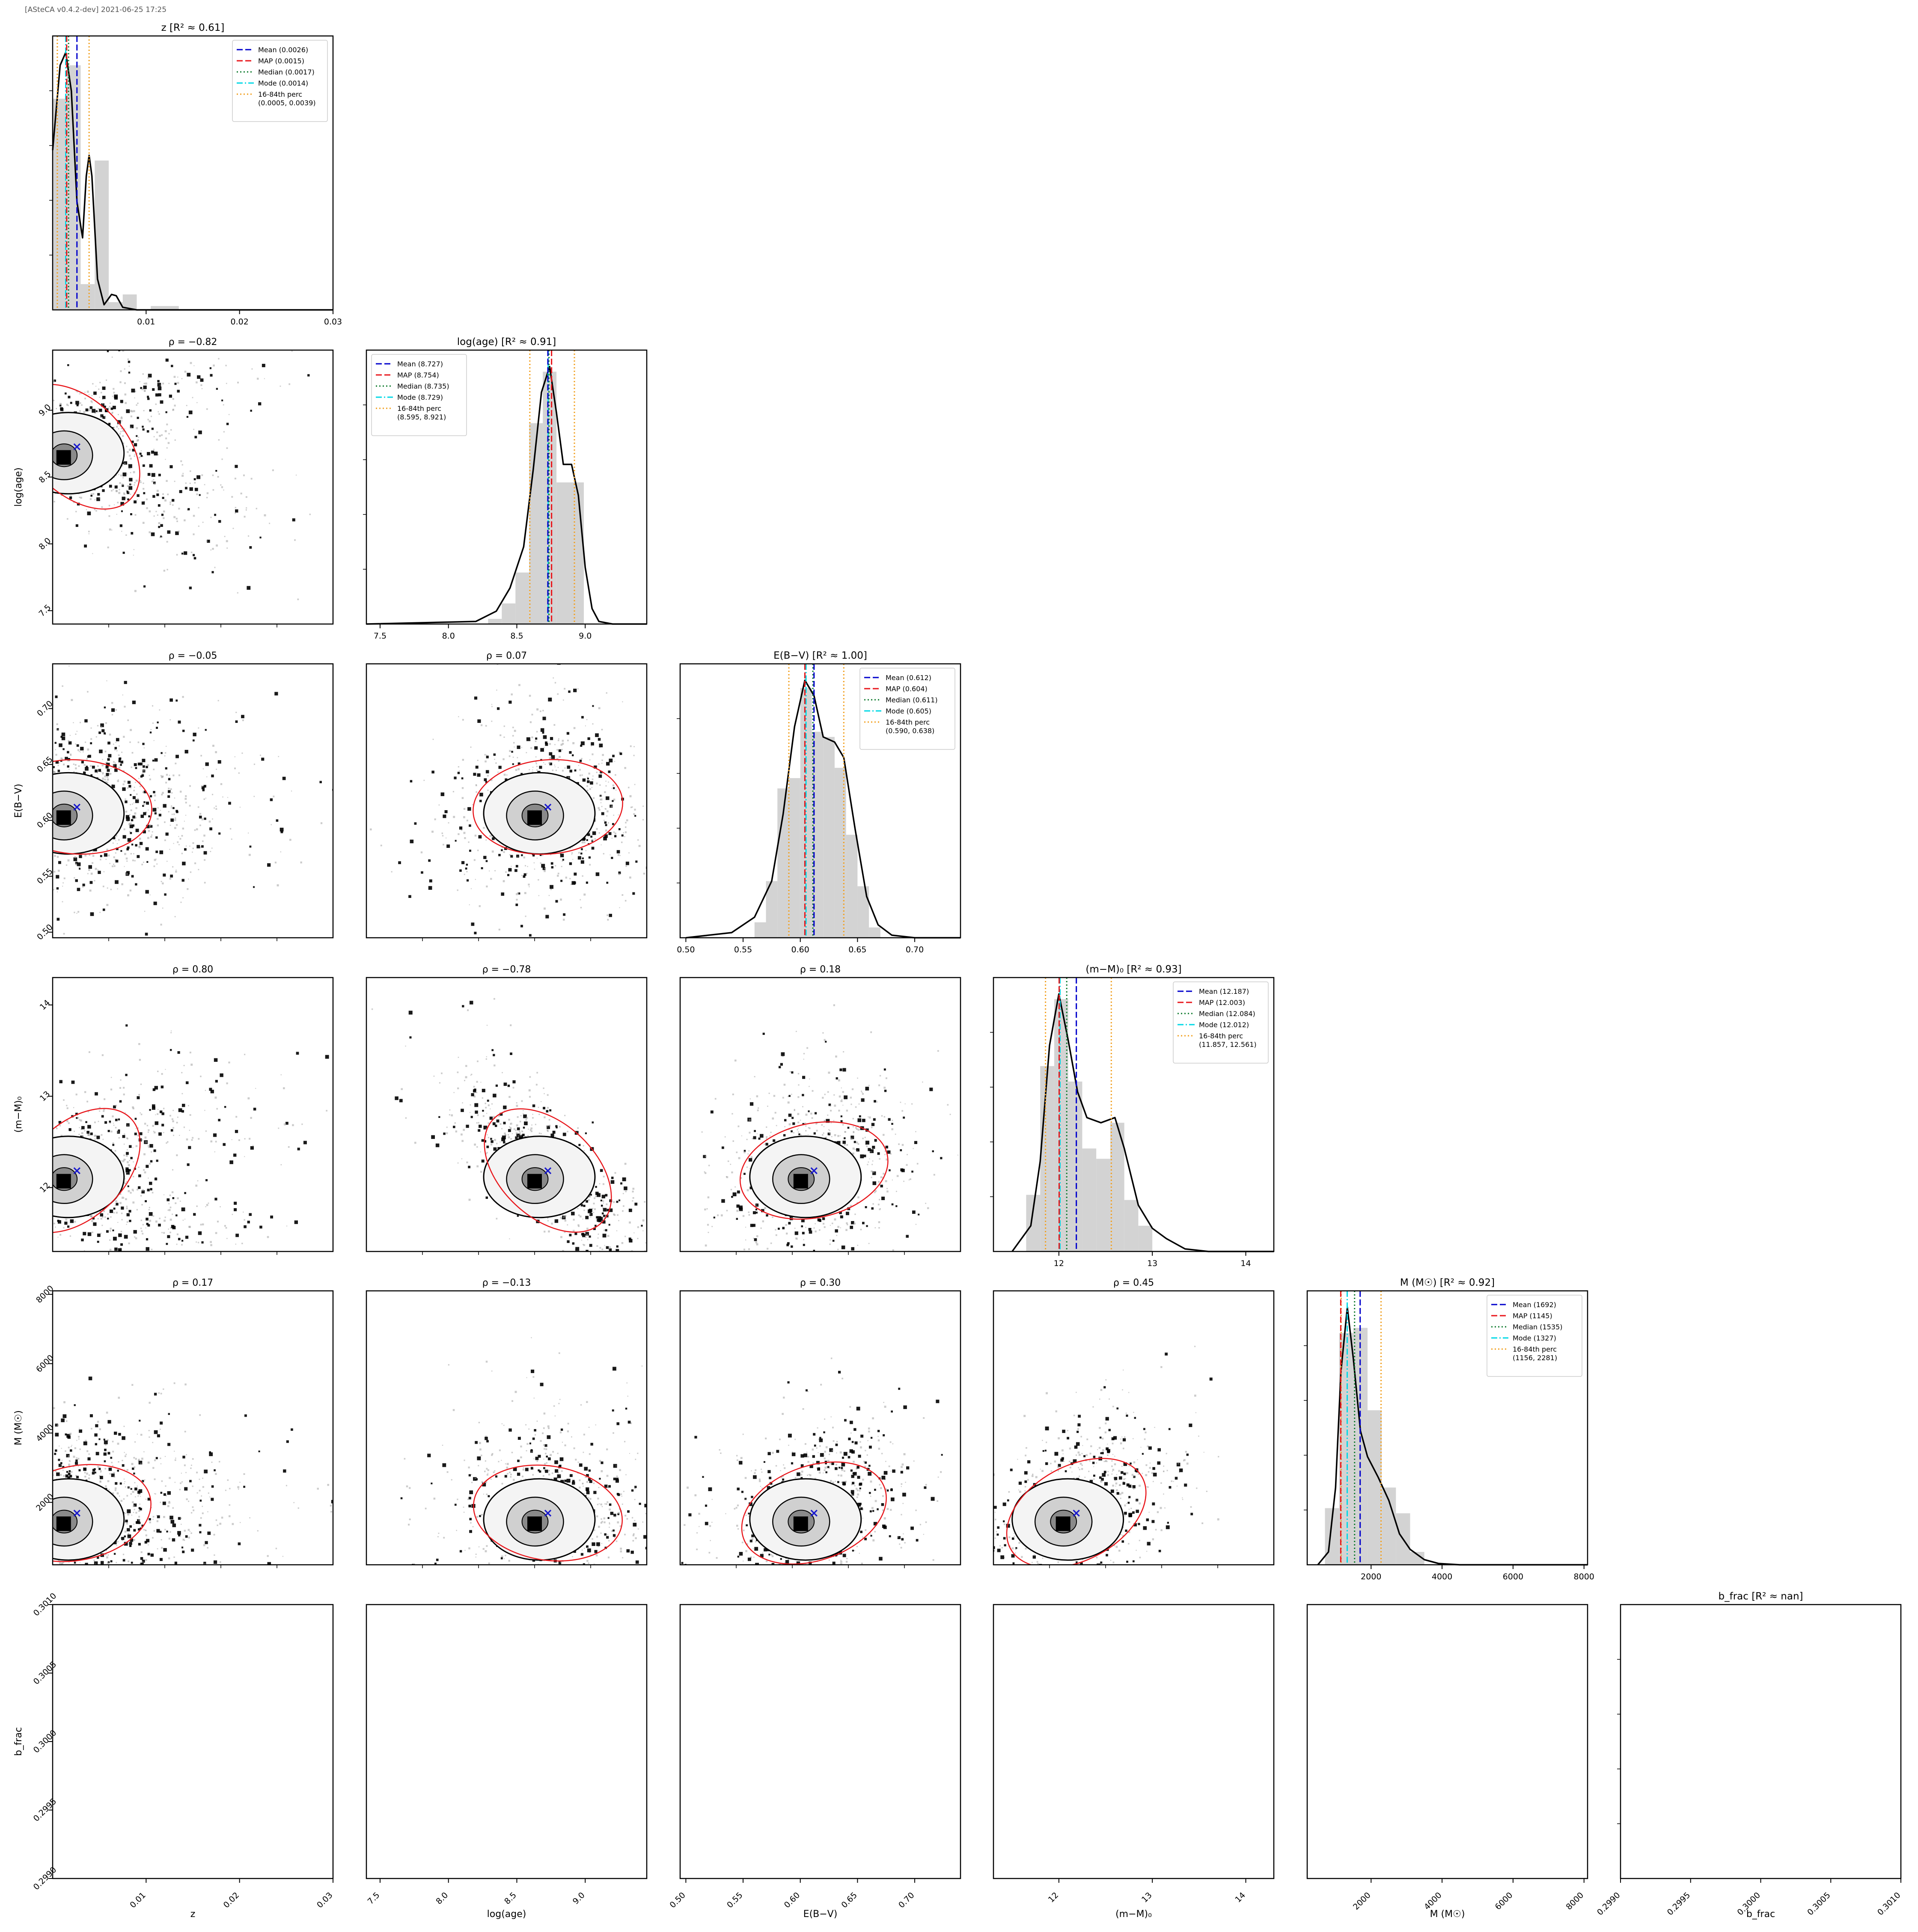 The height and width of the screenshot is (1932, 1918). I want to click on plot-frame, so click(1134, 1114).